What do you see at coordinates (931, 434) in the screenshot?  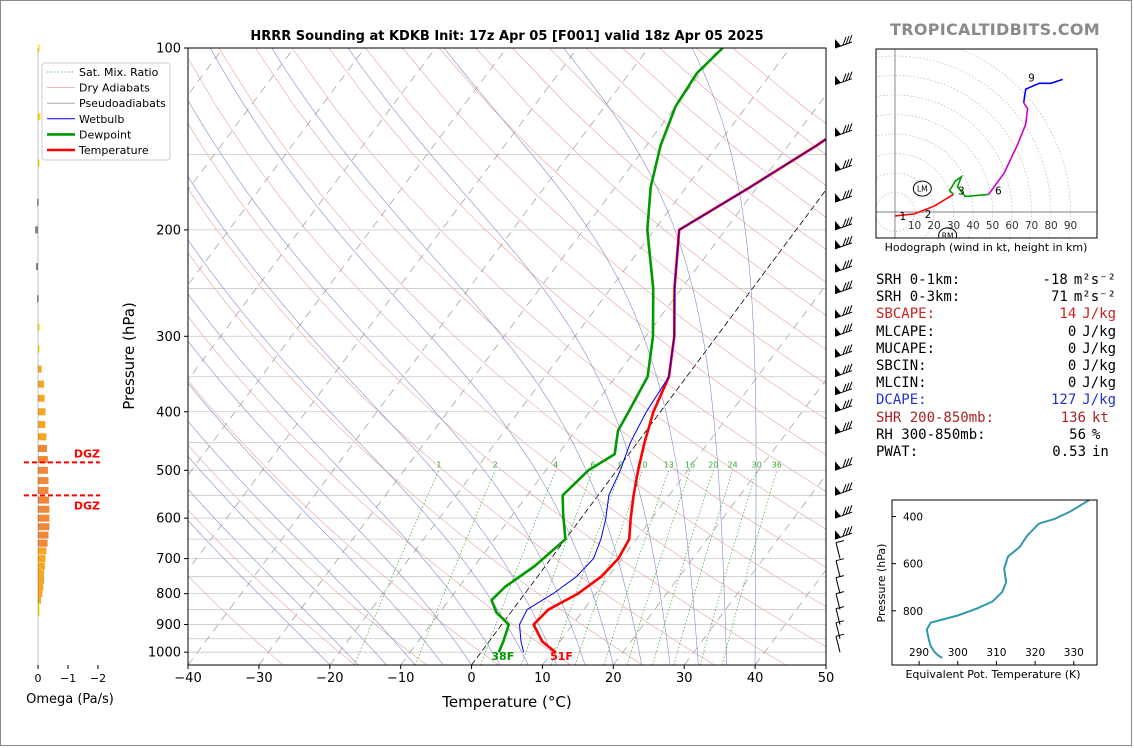 I see `param-label: RH 300-850mb:` at bounding box center [931, 434].